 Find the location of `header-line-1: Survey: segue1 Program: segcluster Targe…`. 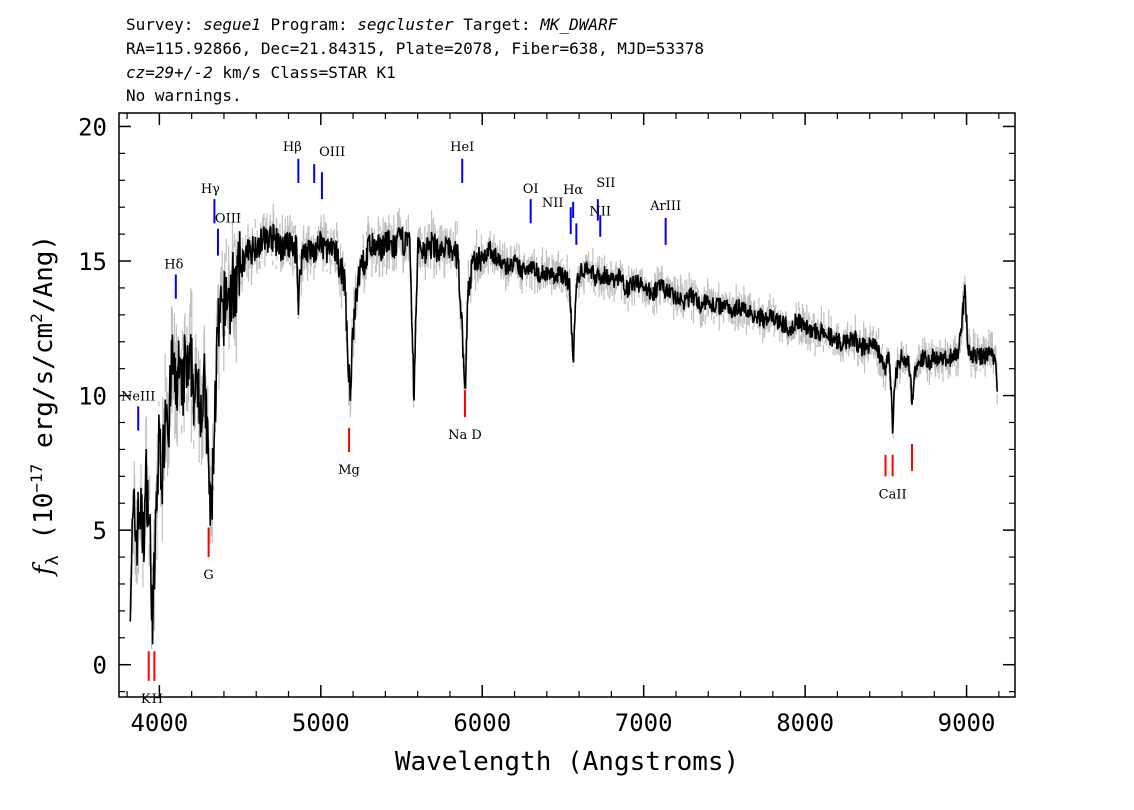

header-line-1: Survey: segue1 Program: segcluster Targe… is located at coordinates (372, 24).